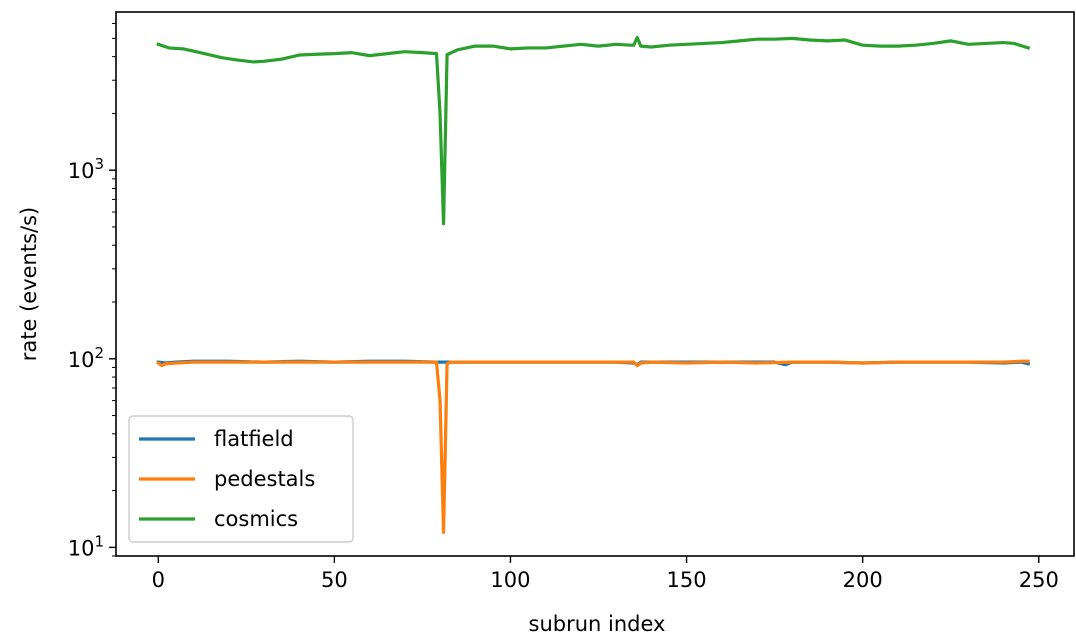 The image size is (1076, 639). Describe the element at coordinates (687, 580) in the screenshot. I see `x-tick-label: 150` at that location.